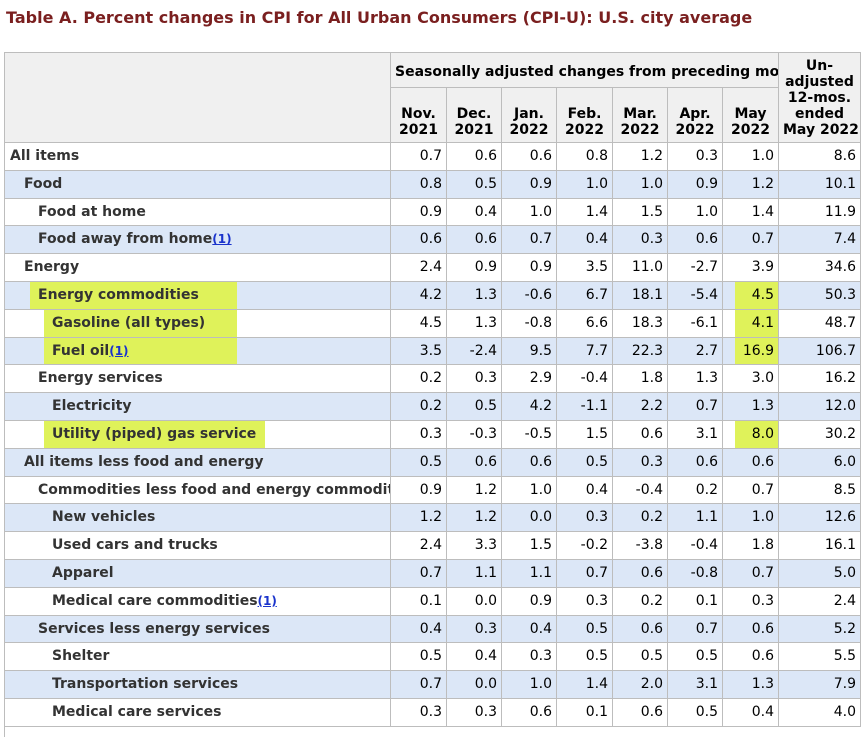 The image size is (864, 737). What do you see at coordinates (840, 183) in the screenshot?
I see `value-text: 10.1` at bounding box center [840, 183].